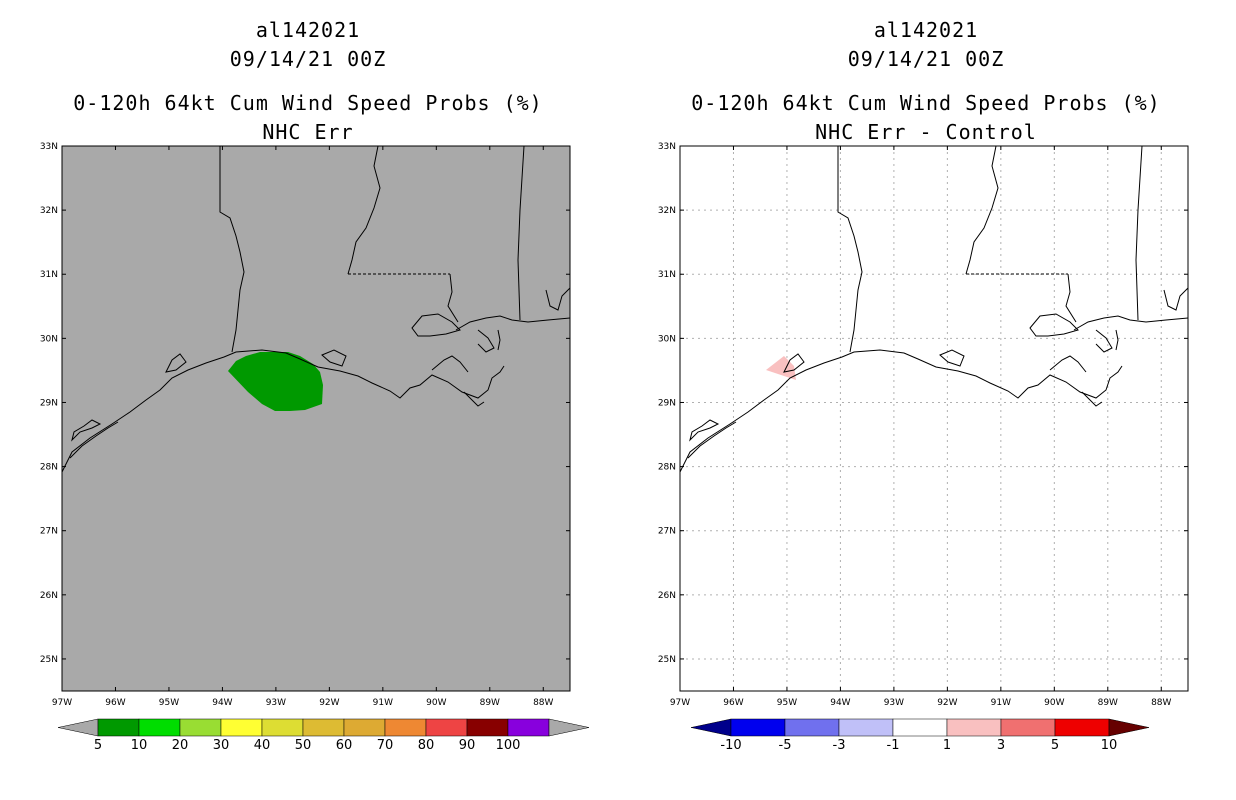 The image size is (1236, 800). Describe the element at coordinates (308, 132) in the screenshot. I see `left-subtitle: NHC Err` at that location.